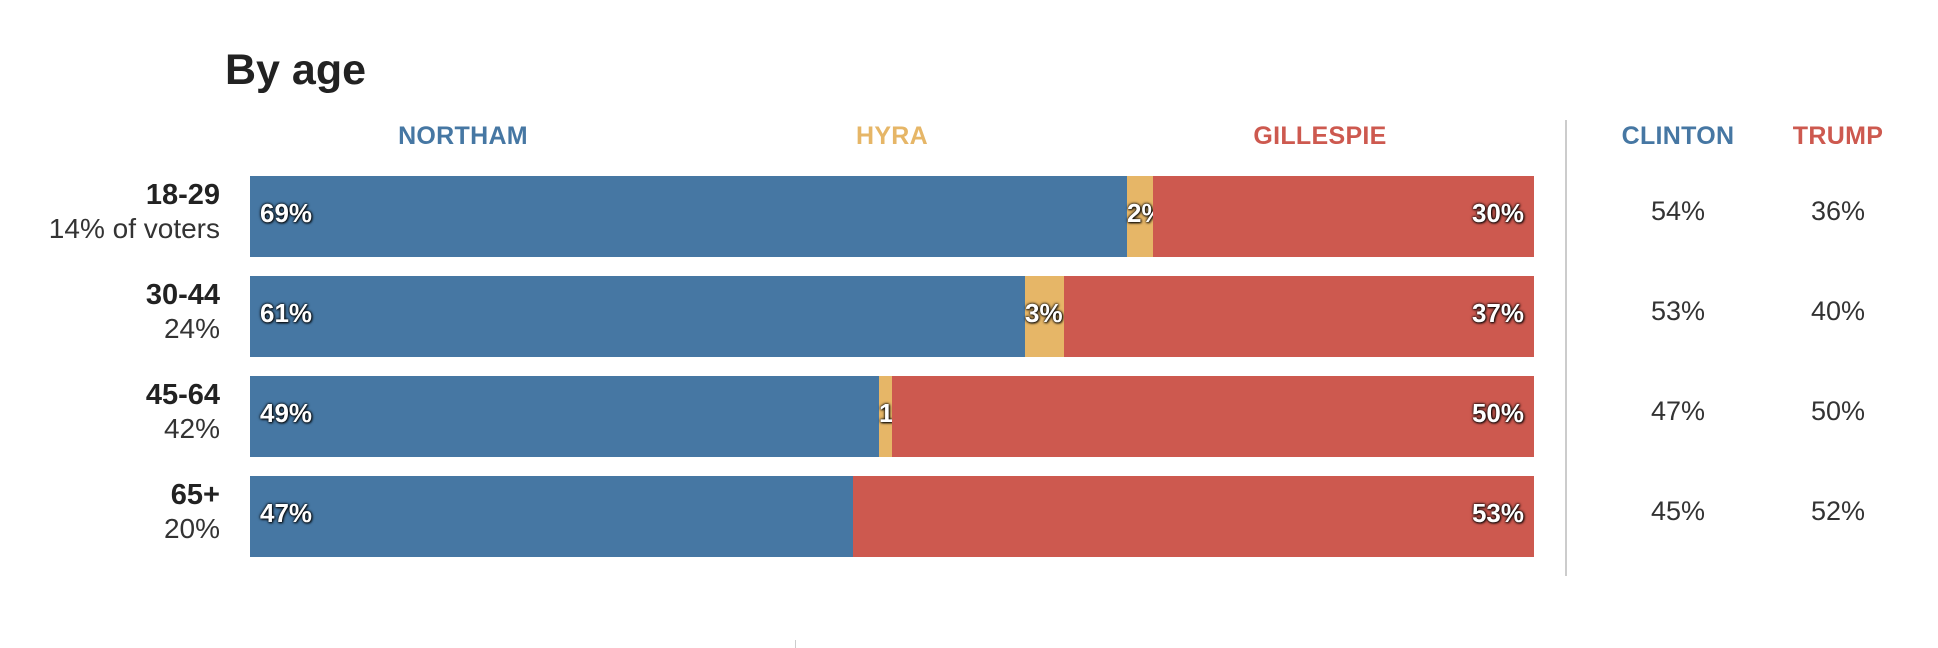 This screenshot has width=1938, height=648. I want to click on comparison-value-clinton: 45%, so click(1678, 511).